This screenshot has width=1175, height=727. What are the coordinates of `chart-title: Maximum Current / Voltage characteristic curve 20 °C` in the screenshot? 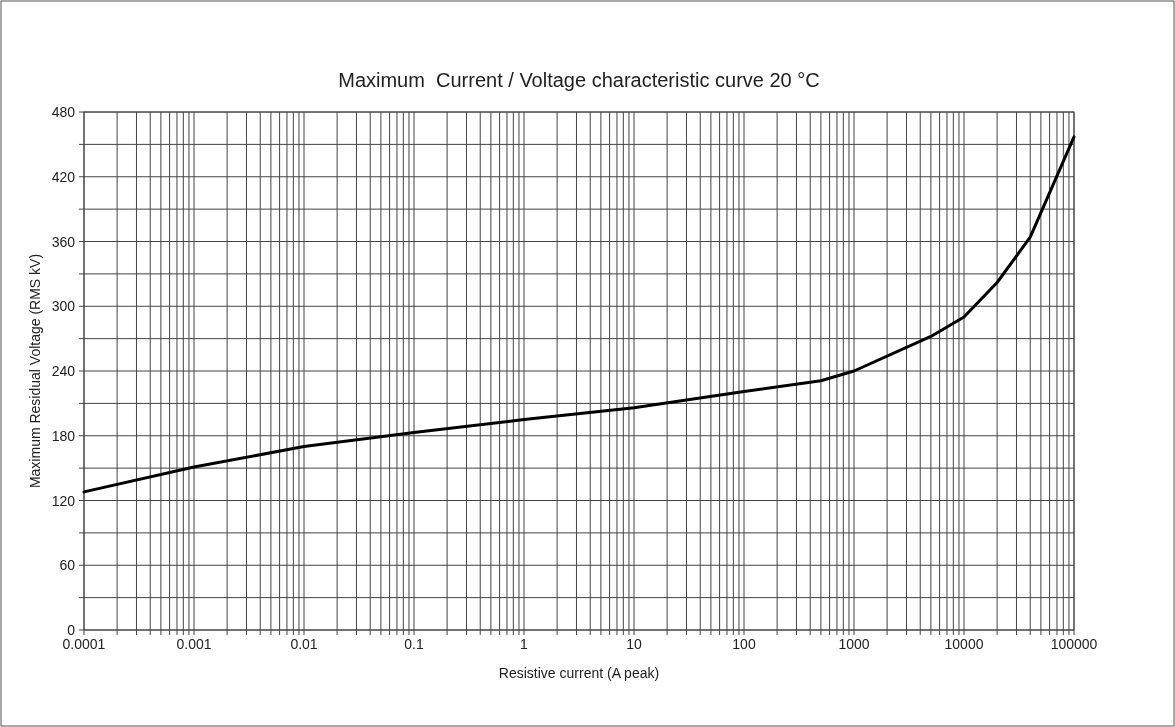 It's located at (579, 80).